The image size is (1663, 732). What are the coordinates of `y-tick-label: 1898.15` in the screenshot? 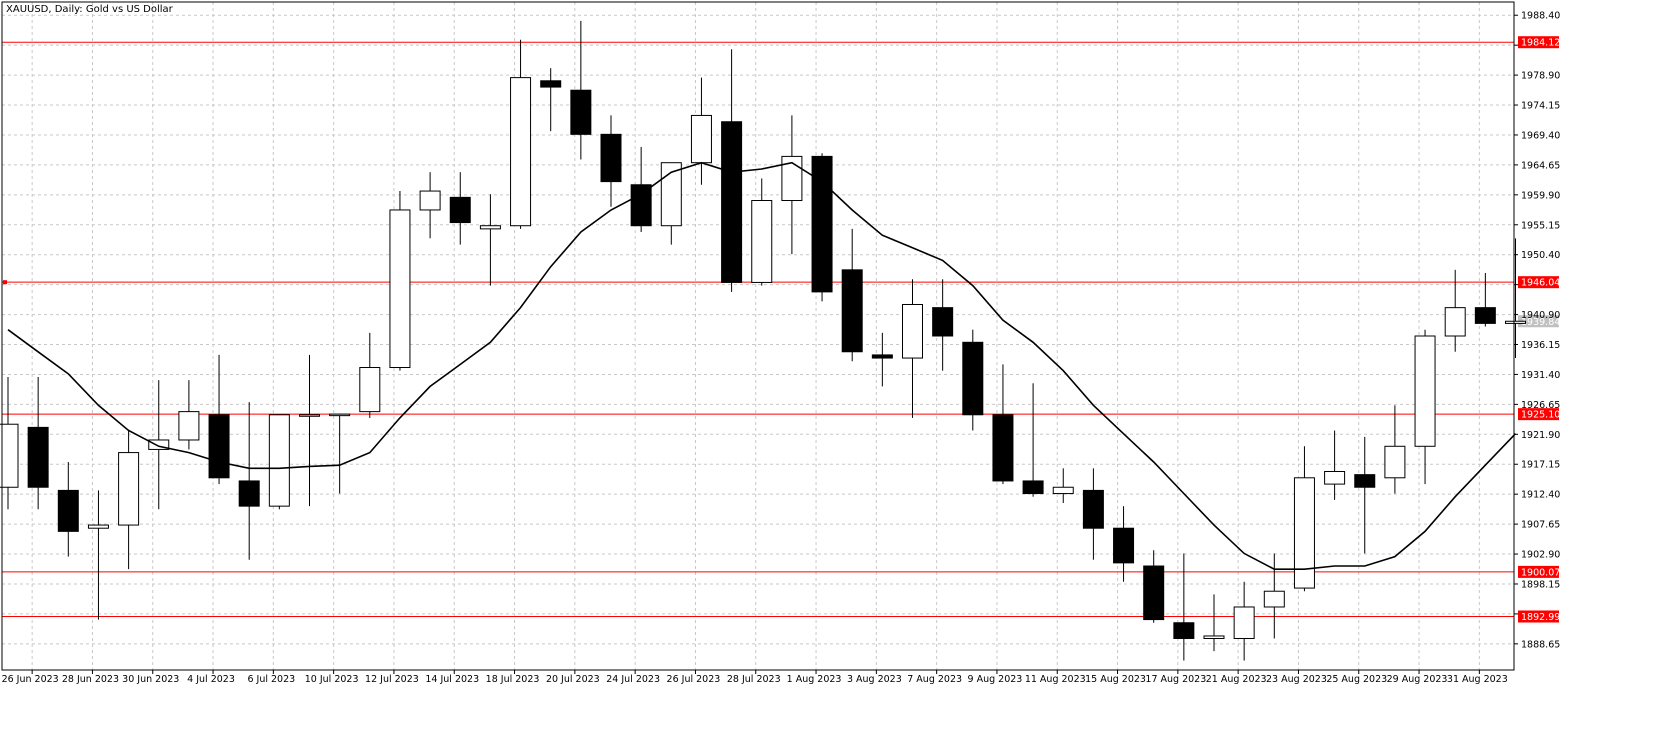 It's located at (1540, 584).